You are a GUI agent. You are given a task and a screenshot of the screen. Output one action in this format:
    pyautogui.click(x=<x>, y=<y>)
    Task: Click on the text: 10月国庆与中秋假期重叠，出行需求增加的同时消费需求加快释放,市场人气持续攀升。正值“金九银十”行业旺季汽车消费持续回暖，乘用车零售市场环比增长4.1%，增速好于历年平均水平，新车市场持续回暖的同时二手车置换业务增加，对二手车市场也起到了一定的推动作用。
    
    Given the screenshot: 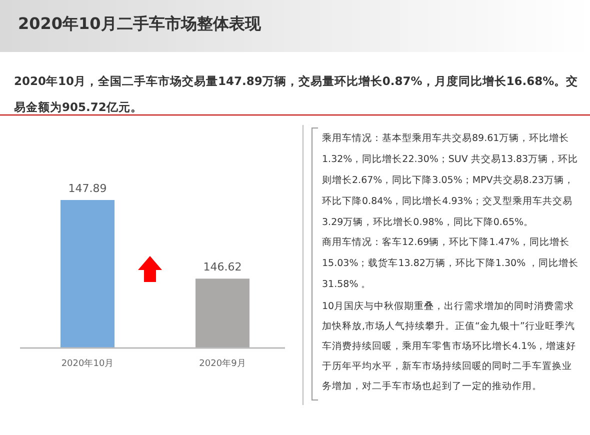 What is the action you would take?
    pyautogui.click(x=450, y=347)
    